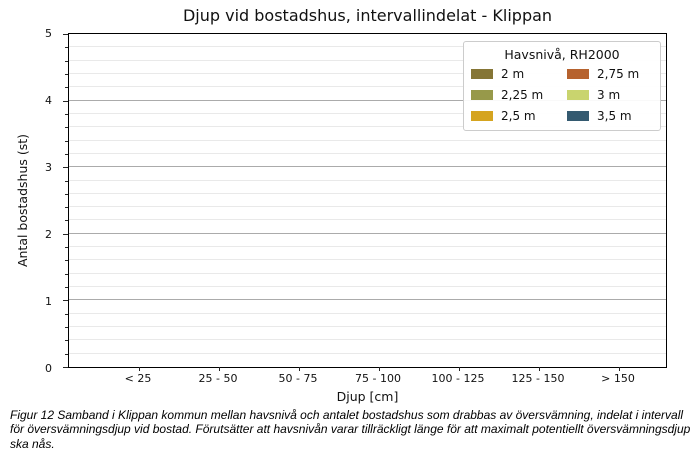  Describe the element at coordinates (48, 167) in the screenshot. I see `y-tick-label: 3` at that location.